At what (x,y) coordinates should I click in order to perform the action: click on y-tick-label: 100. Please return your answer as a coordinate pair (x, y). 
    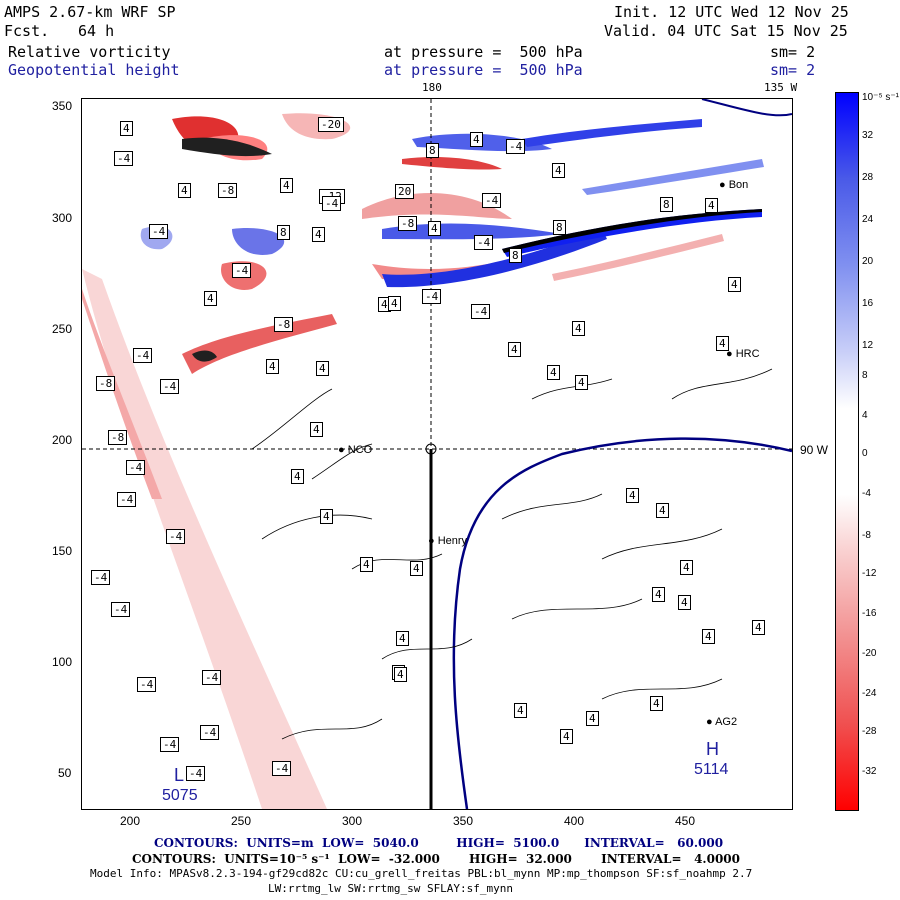
    Looking at the image, I should click on (62, 662).